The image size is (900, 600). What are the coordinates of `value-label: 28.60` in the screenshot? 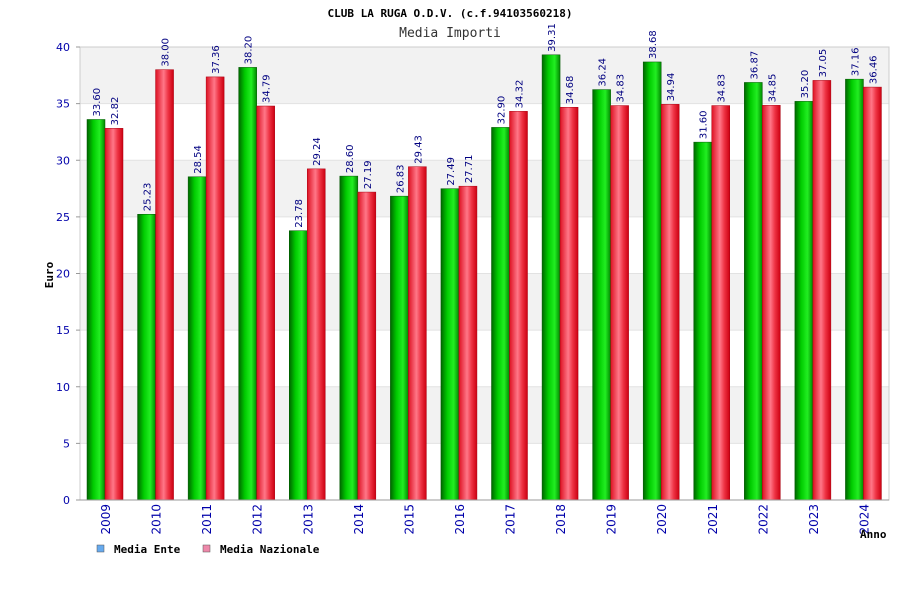 It's located at (350, 158).